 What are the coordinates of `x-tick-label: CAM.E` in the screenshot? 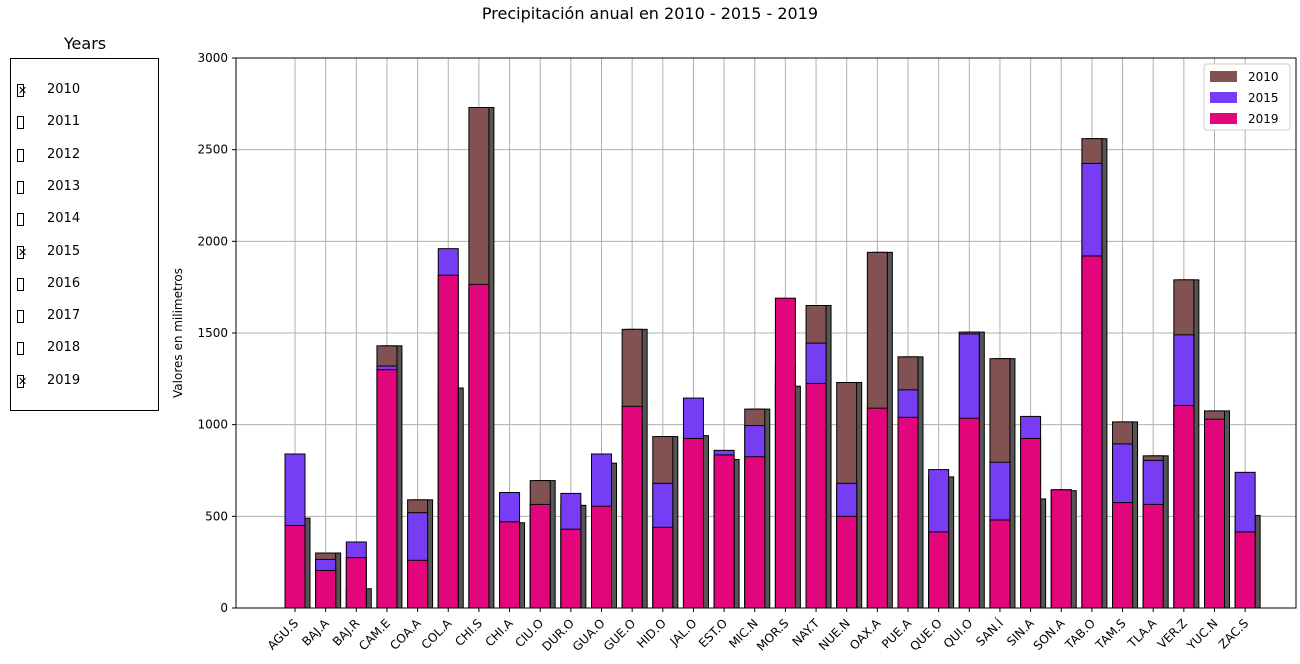 It's located at (374, 634).